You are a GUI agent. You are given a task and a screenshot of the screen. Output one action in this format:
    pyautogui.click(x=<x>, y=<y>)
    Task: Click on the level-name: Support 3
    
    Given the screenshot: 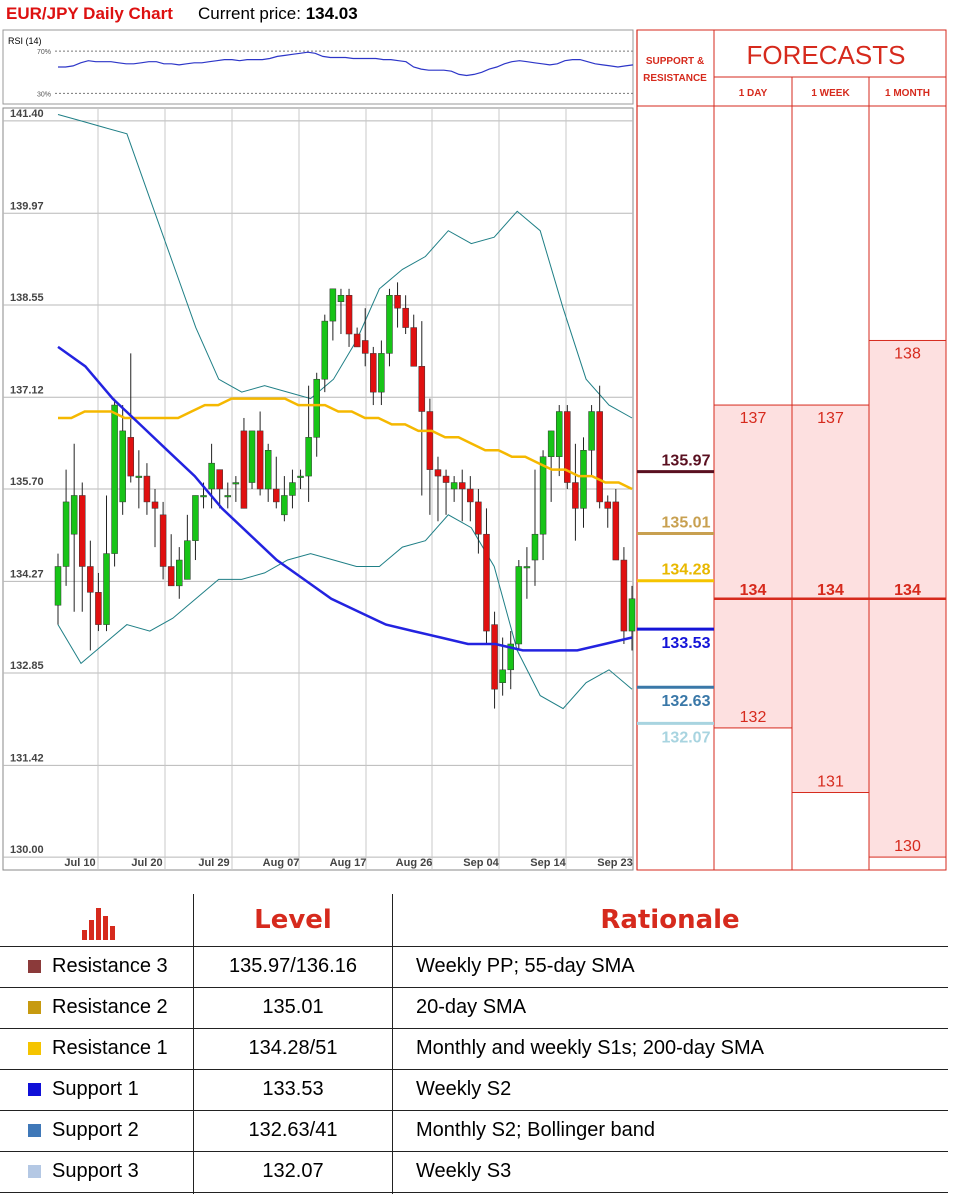 What is the action you would take?
    pyautogui.click(x=95, y=1171)
    